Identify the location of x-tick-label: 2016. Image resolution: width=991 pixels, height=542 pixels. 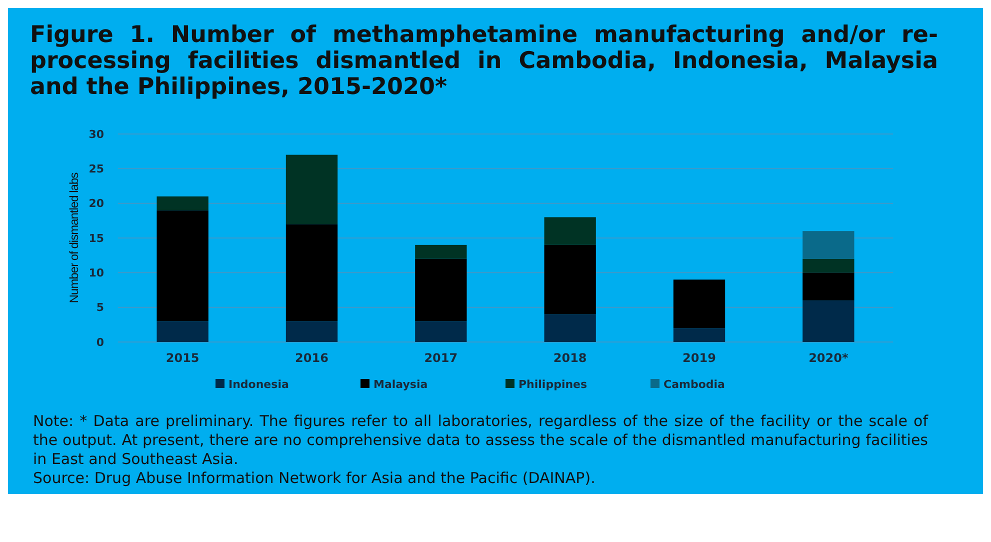
(311, 358).